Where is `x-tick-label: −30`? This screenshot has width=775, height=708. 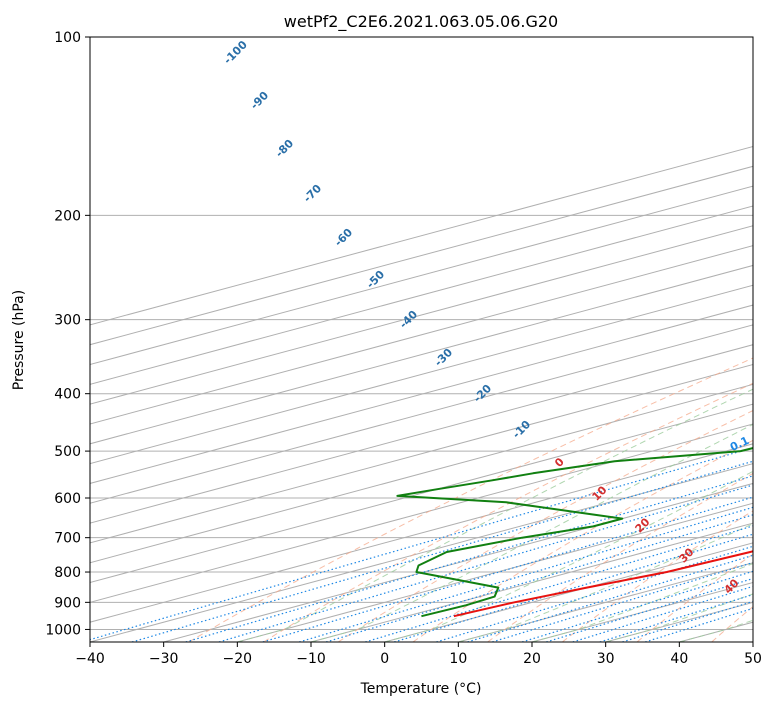
x-tick-label: −30 is located at coordinates (164, 659).